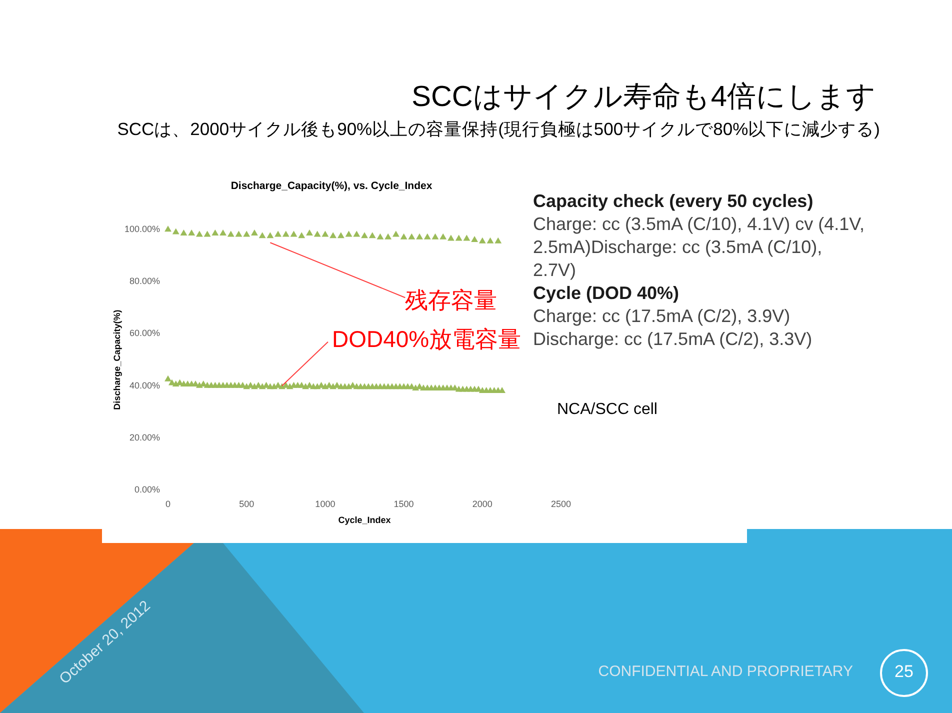 The height and width of the screenshot is (713, 952). What do you see at coordinates (427, 339) in the screenshot?
I see `annotation: DOD40%放電容量` at bounding box center [427, 339].